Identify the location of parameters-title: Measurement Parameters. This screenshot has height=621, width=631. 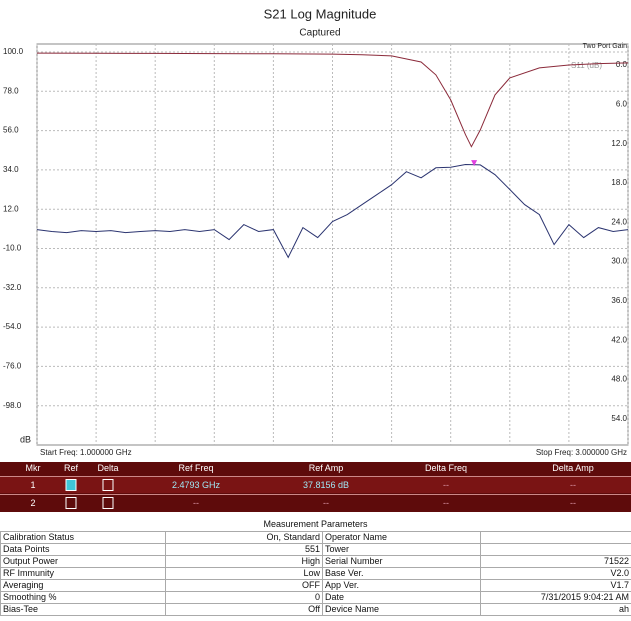
(315, 524).